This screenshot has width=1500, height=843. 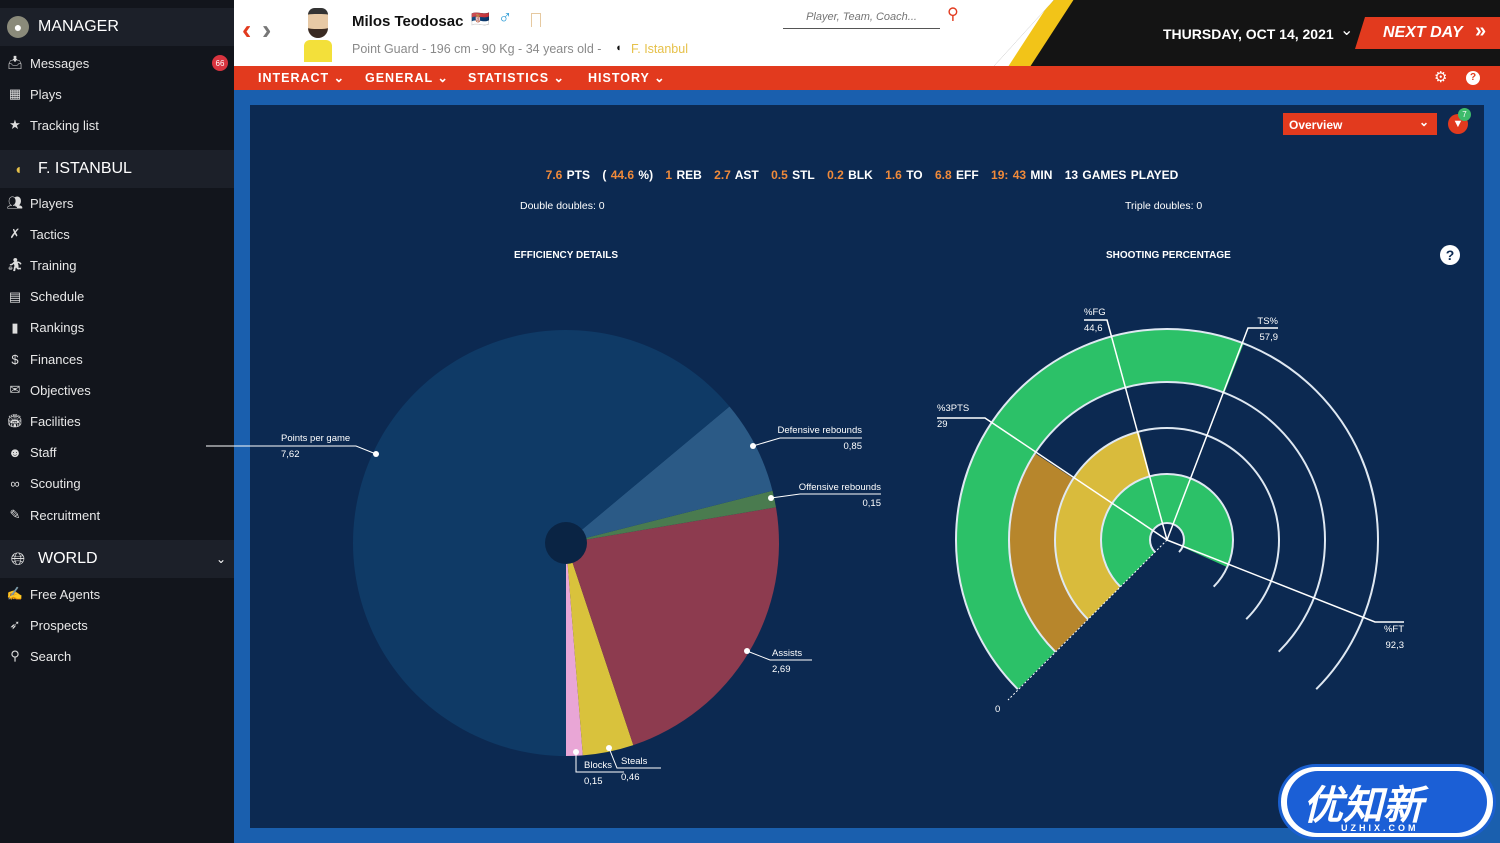 I want to click on stat-8: 6.8 EFF, so click(x=956, y=175).